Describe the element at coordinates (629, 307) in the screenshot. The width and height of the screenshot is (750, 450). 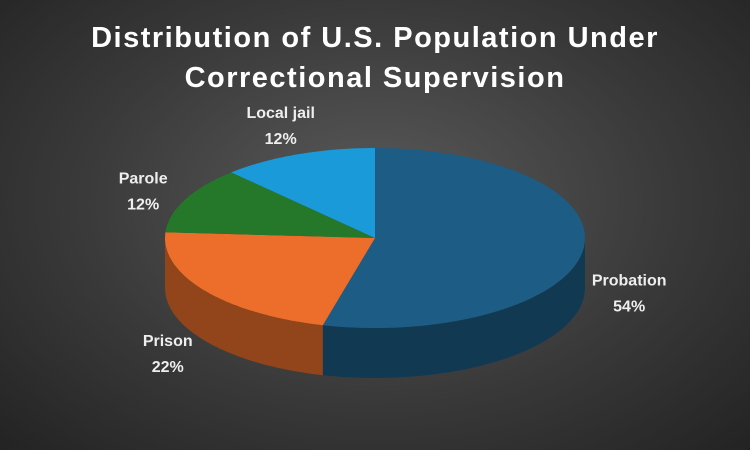
I see `slice-value-label: 54%` at that location.